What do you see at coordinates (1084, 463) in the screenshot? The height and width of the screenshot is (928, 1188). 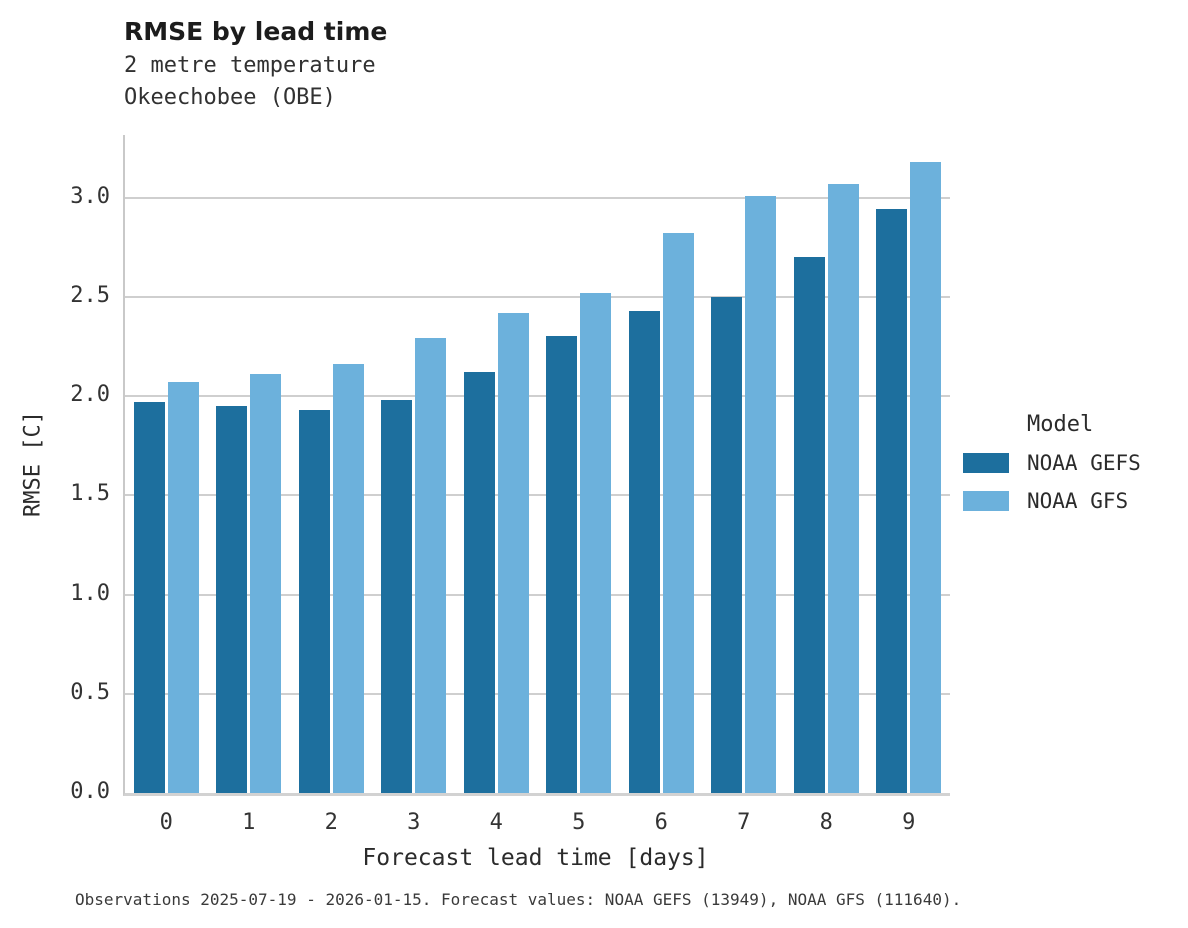 I see `legend-label: NOAA GEFS` at bounding box center [1084, 463].